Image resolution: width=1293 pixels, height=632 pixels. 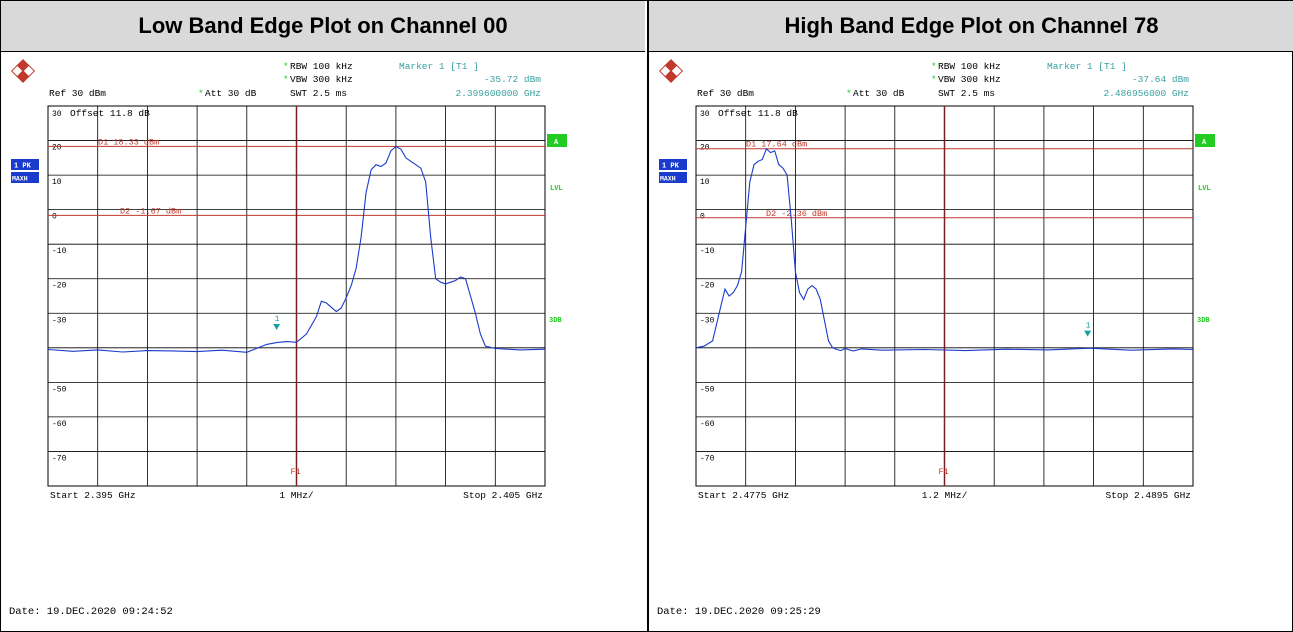 I want to click on marker-level: -35.72 dBm, so click(x=512, y=79).